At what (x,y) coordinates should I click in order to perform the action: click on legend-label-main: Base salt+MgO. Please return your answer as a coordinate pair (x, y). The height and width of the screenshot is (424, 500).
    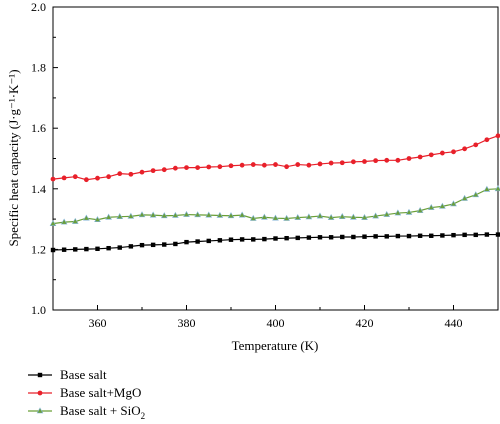
    Looking at the image, I should click on (100, 392).